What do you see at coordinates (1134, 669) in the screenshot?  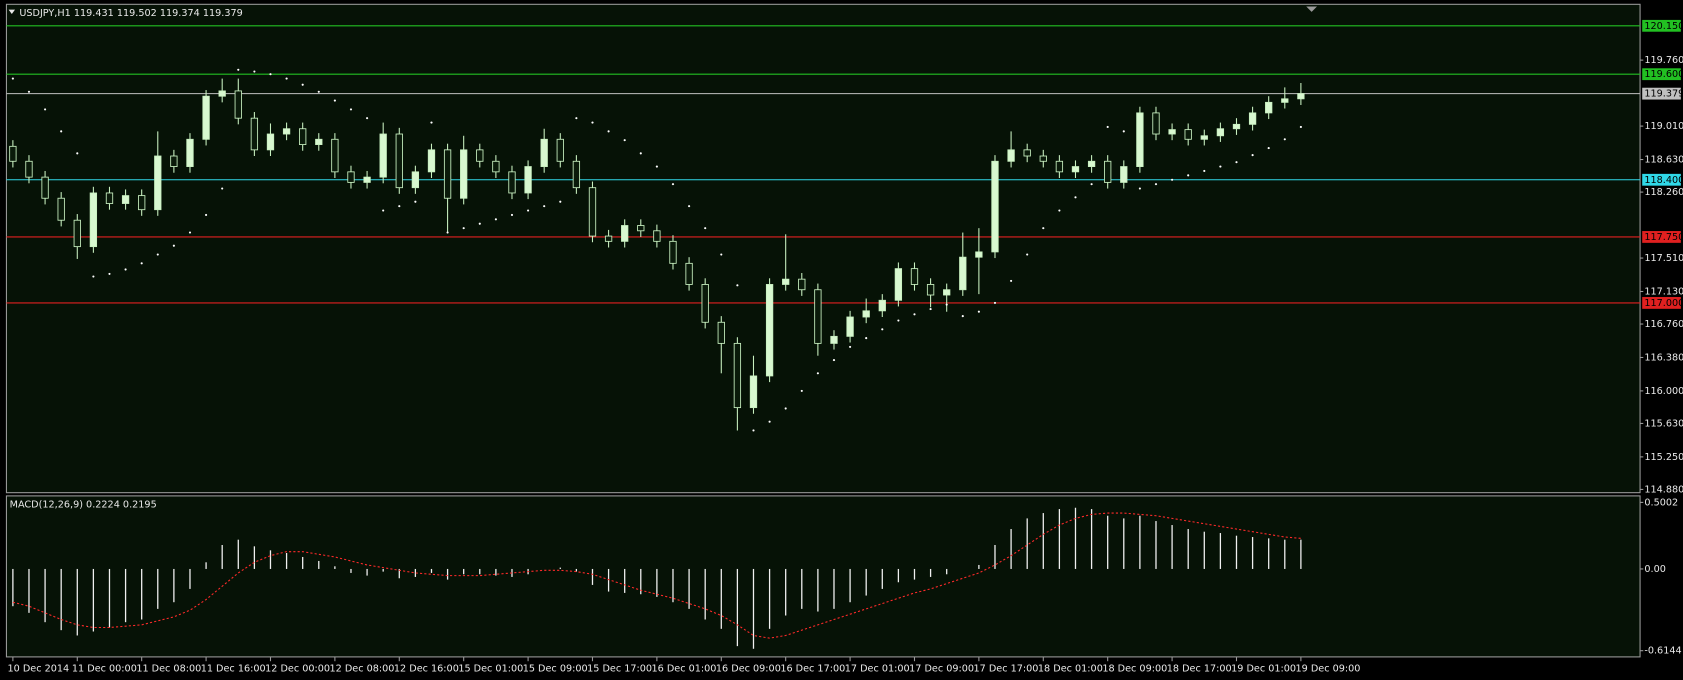 I see `x-tick-label: 18 Dec 09:00` at bounding box center [1134, 669].